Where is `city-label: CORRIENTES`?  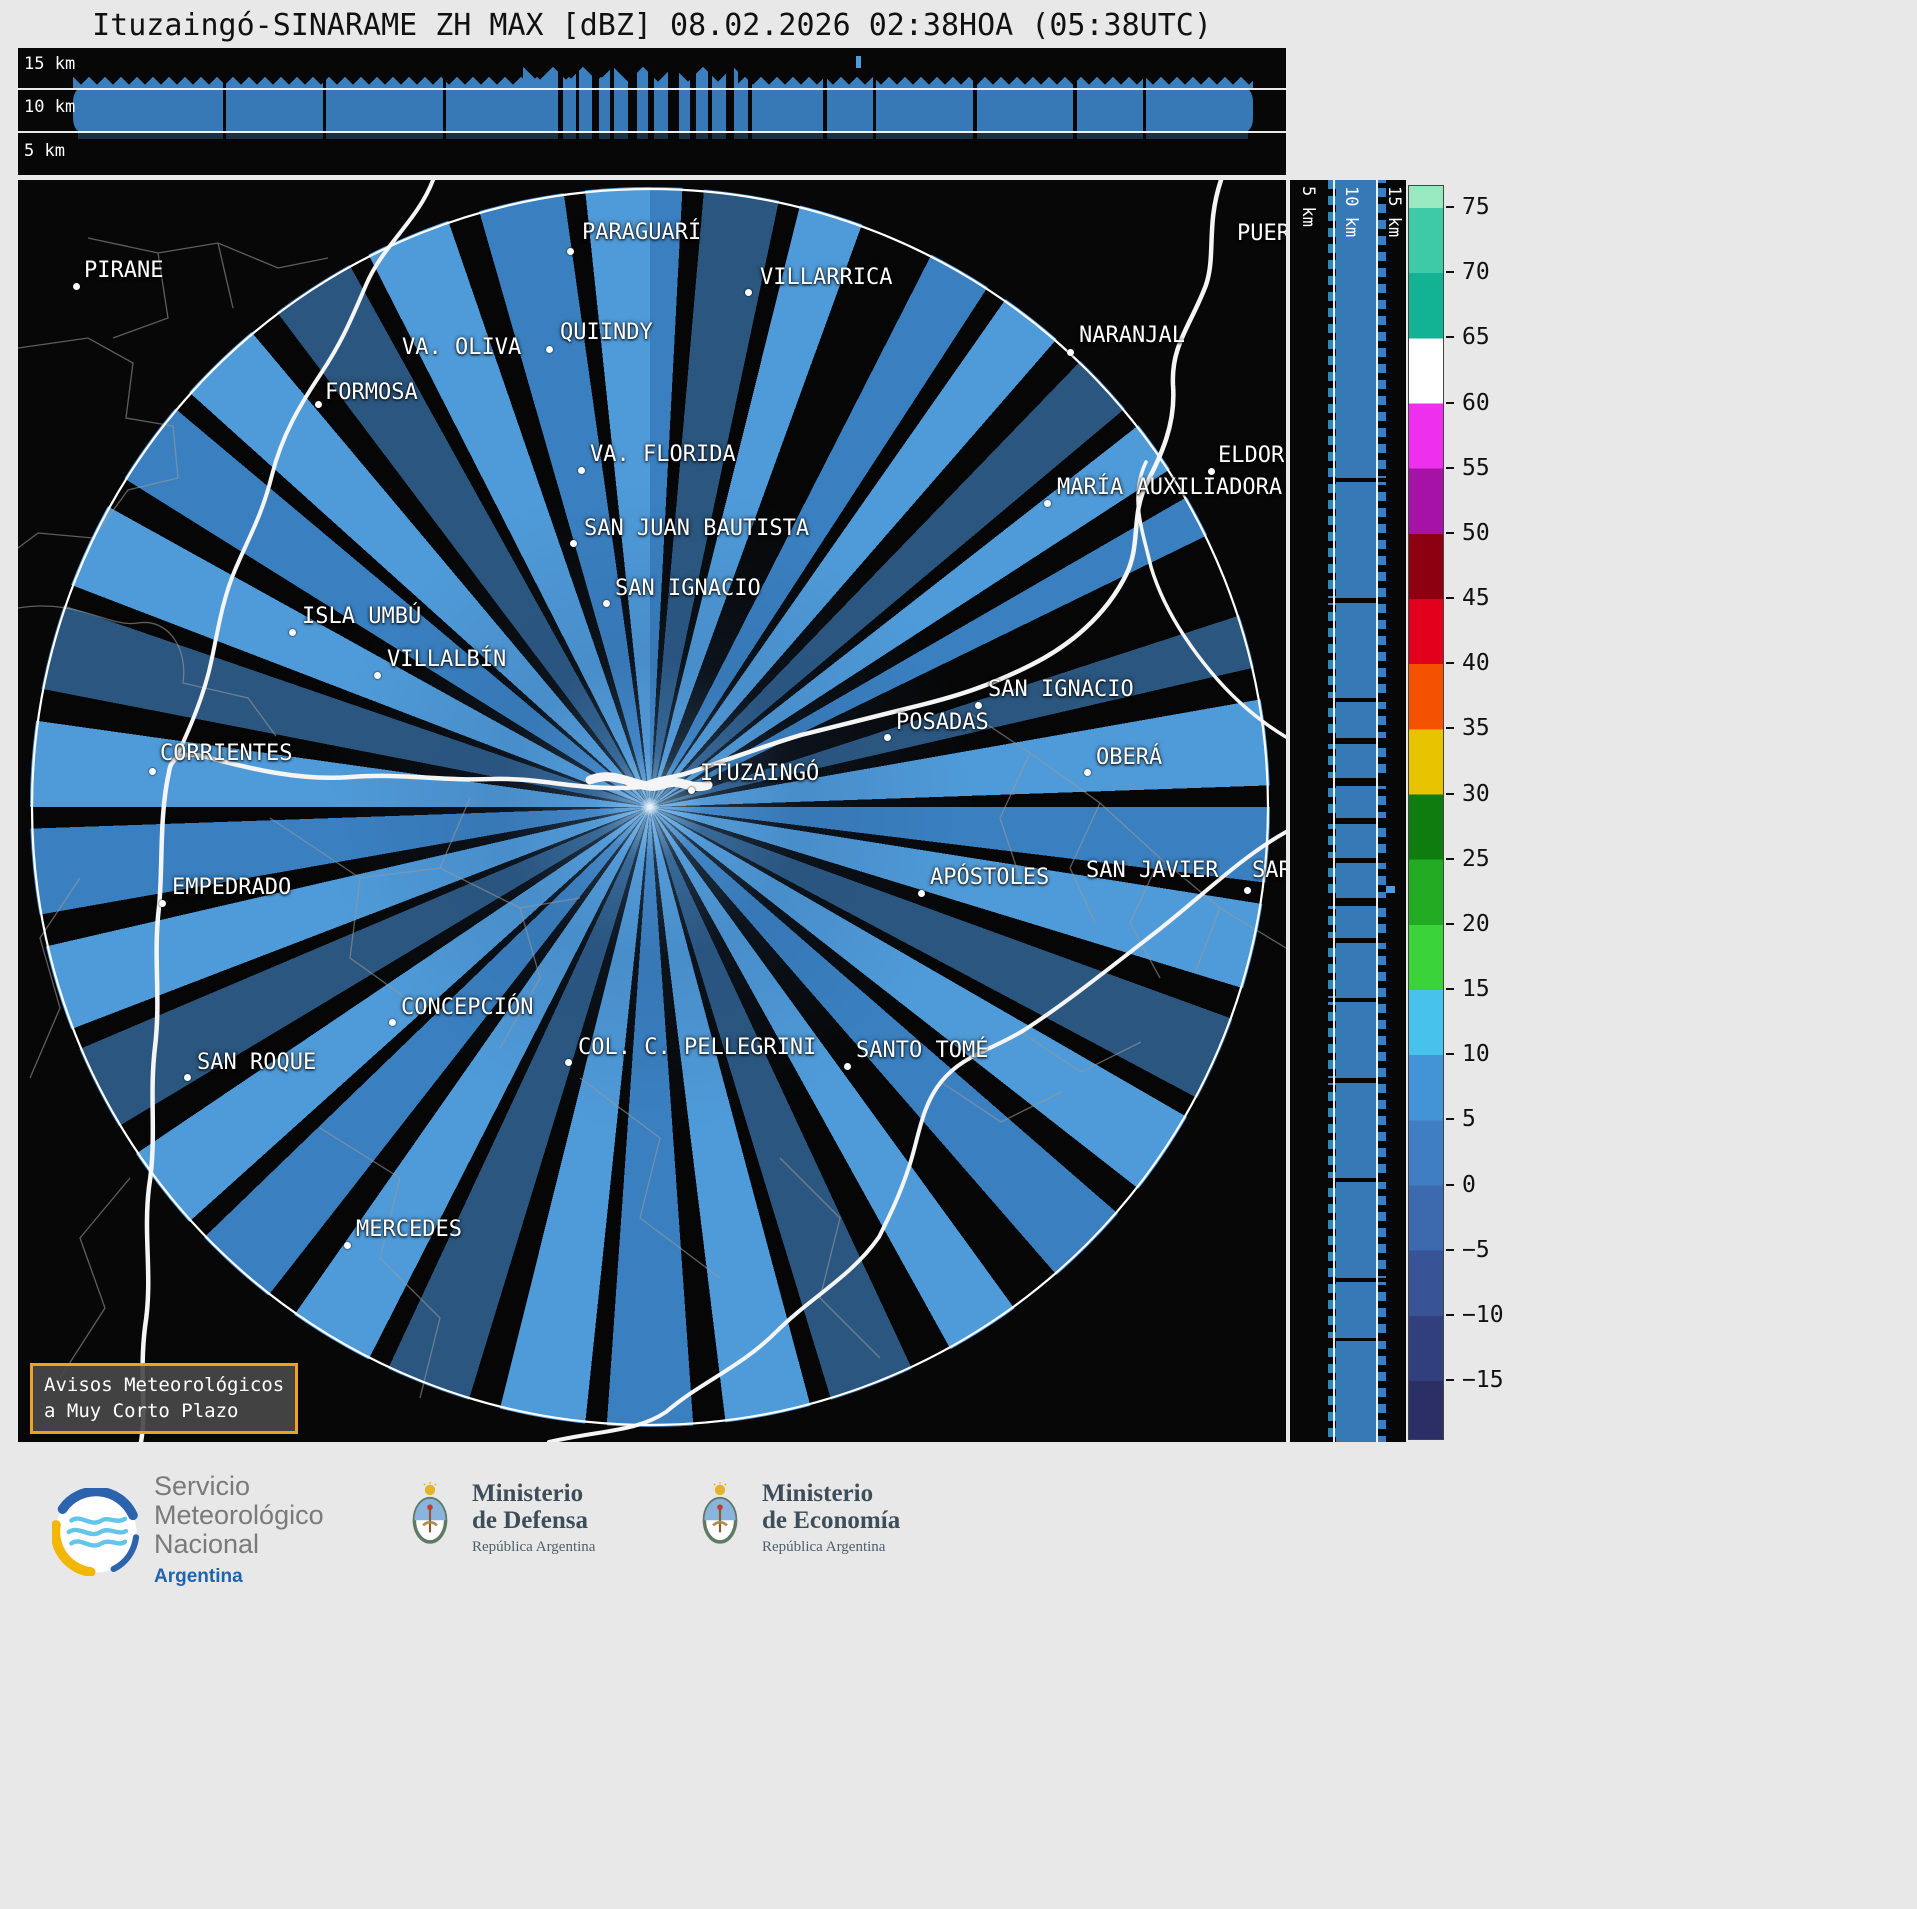 city-label: CORRIENTES is located at coordinates (226, 753).